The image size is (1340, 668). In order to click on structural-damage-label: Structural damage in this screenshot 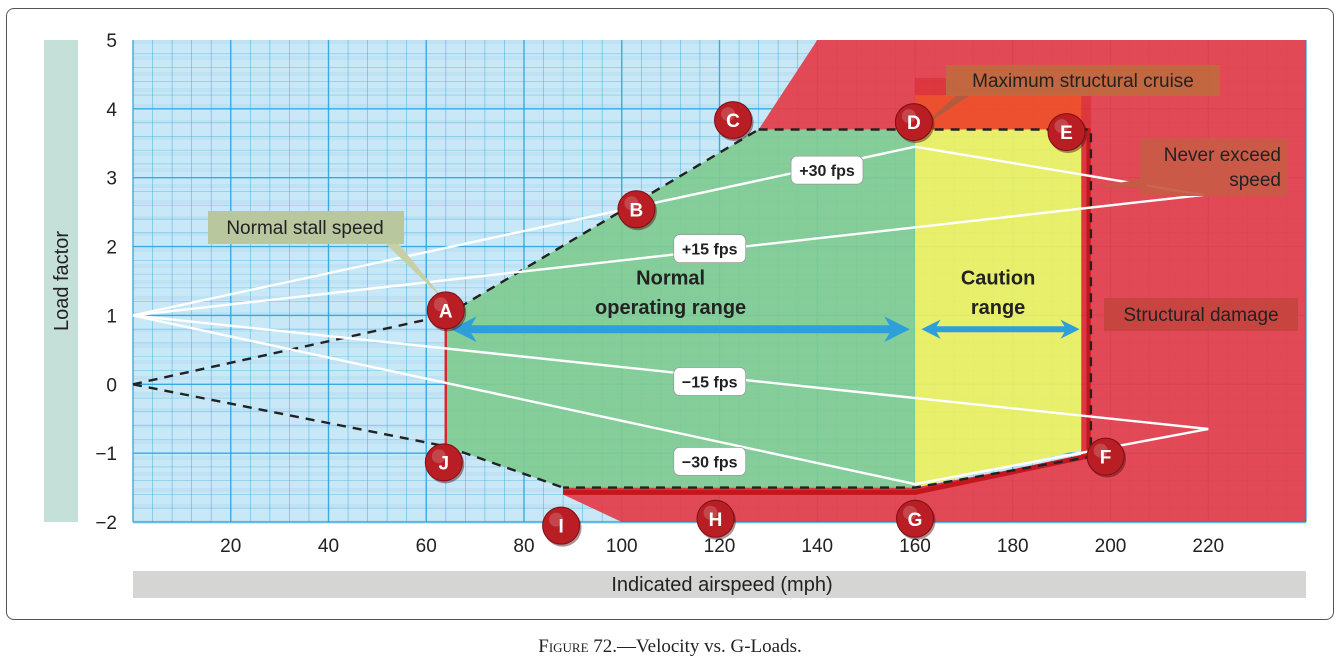, I will do `click(1200, 315)`.